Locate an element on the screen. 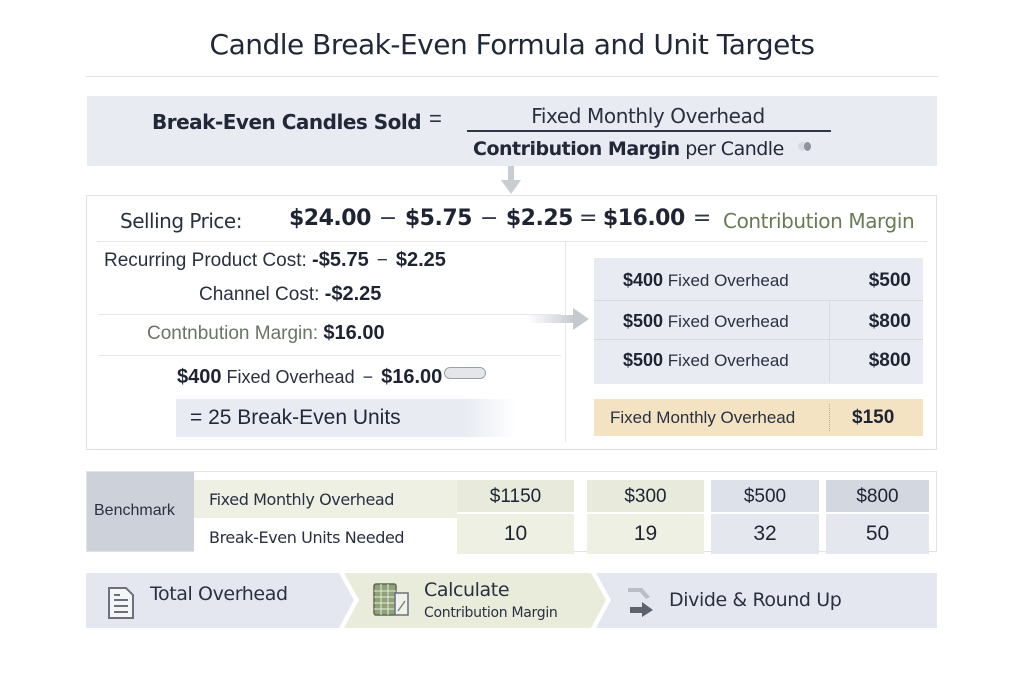 This screenshot has height=683, width=1024. right-arrow-icon is located at coordinates (558, 319).